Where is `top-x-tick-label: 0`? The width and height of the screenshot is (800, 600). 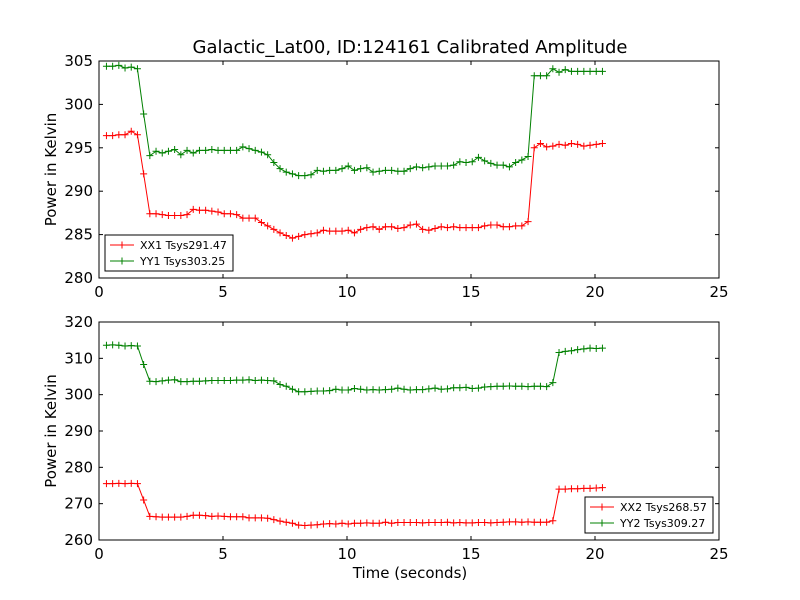 top-x-tick-label: 0 is located at coordinates (99, 292).